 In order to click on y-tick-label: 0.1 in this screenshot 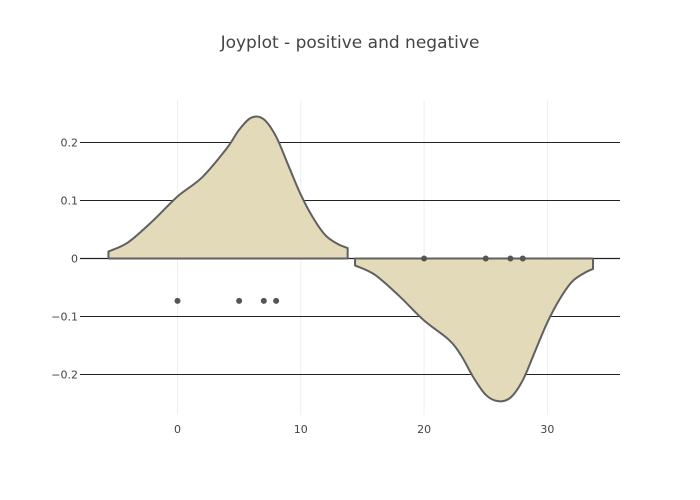, I will do `click(70, 201)`.